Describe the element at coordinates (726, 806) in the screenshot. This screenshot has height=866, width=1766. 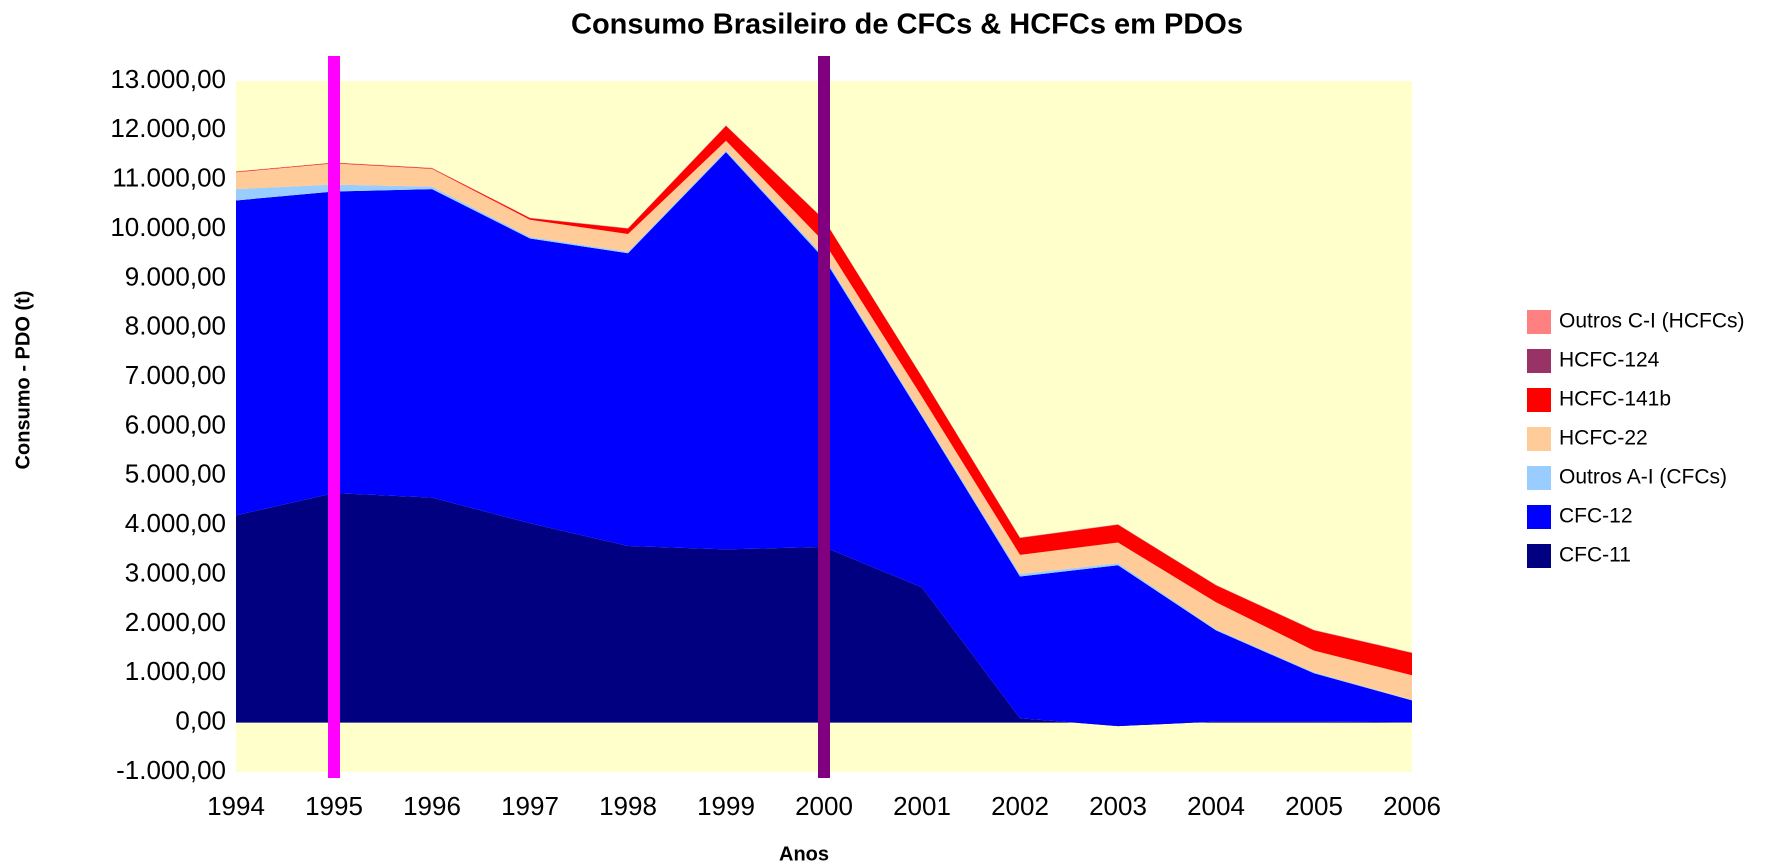
I see `x-tick-label: 1999` at that location.